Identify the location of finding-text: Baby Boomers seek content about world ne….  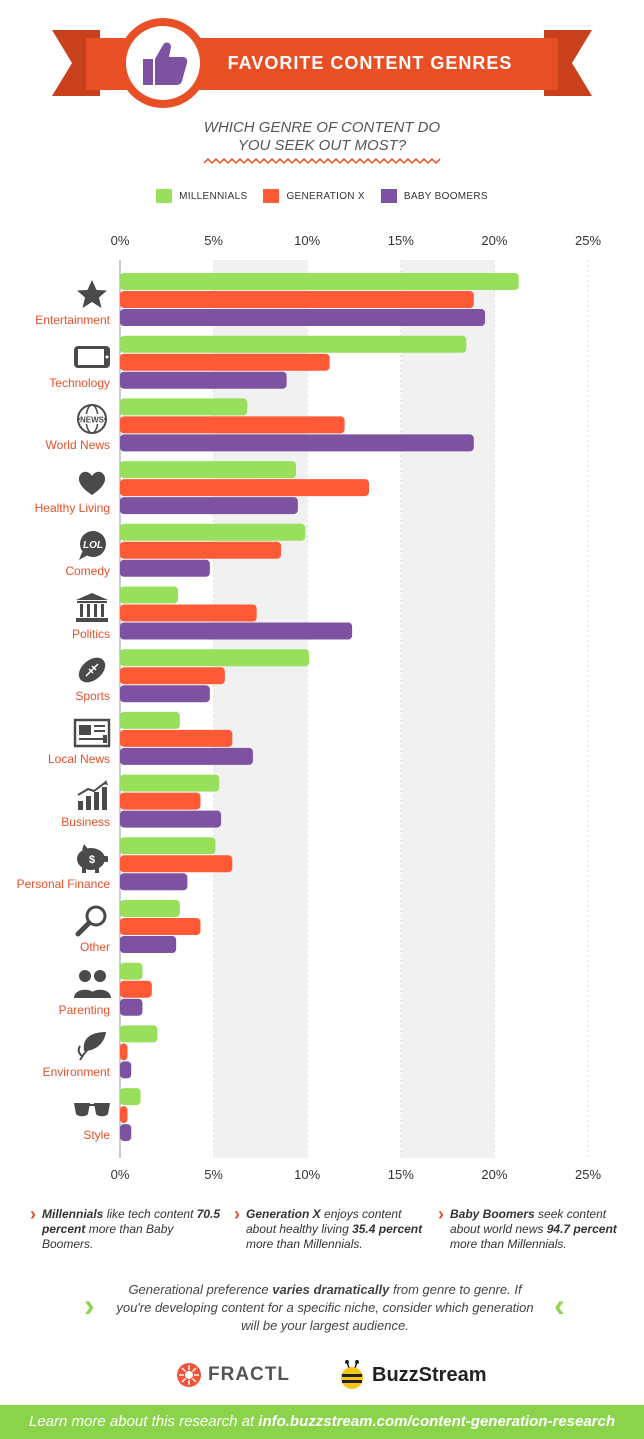
(540, 1229).